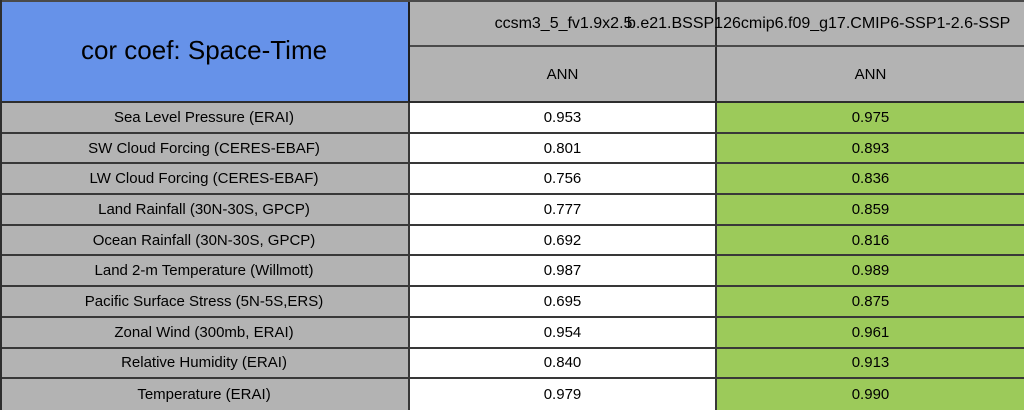 Image resolution: width=1024 pixels, height=410 pixels. Describe the element at coordinates (563, 272) in the screenshot. I see `value-cell-model1: 0.987` at that location.